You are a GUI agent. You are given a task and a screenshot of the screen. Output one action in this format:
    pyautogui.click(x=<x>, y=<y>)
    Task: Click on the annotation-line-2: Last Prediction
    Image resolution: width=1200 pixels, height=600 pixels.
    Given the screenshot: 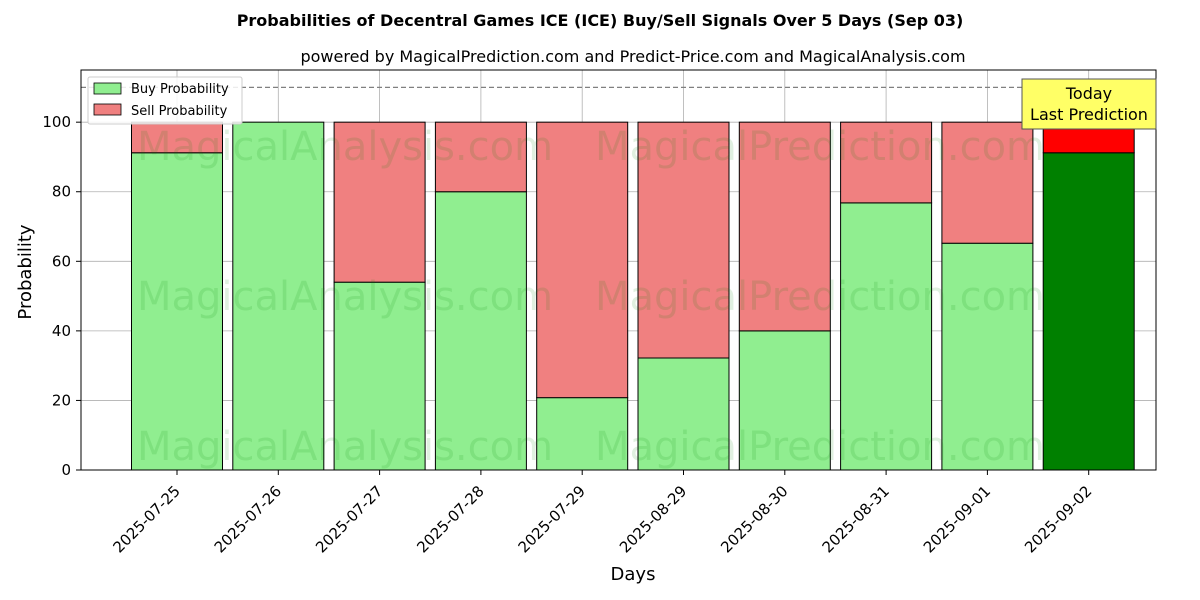 What is the action you would take?
    pyautogui.click(x=1089, y=114)
    